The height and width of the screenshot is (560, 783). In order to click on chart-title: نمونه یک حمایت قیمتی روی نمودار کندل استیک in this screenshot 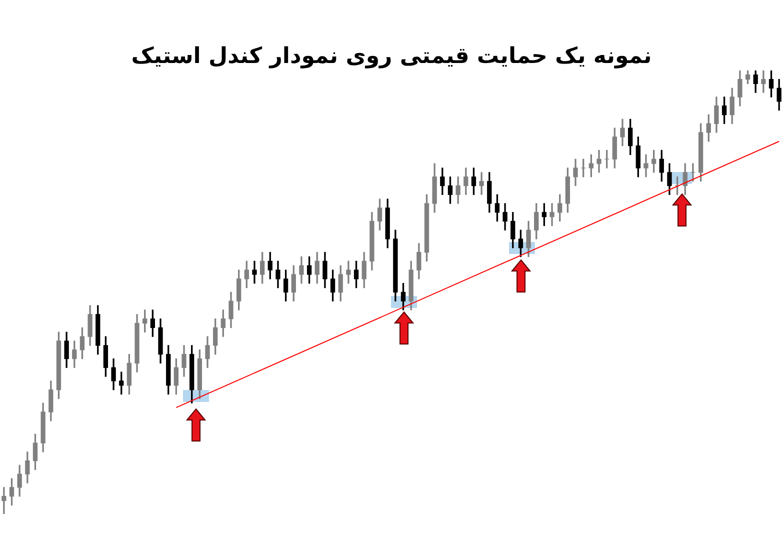, I will do `click(391, 56)`.